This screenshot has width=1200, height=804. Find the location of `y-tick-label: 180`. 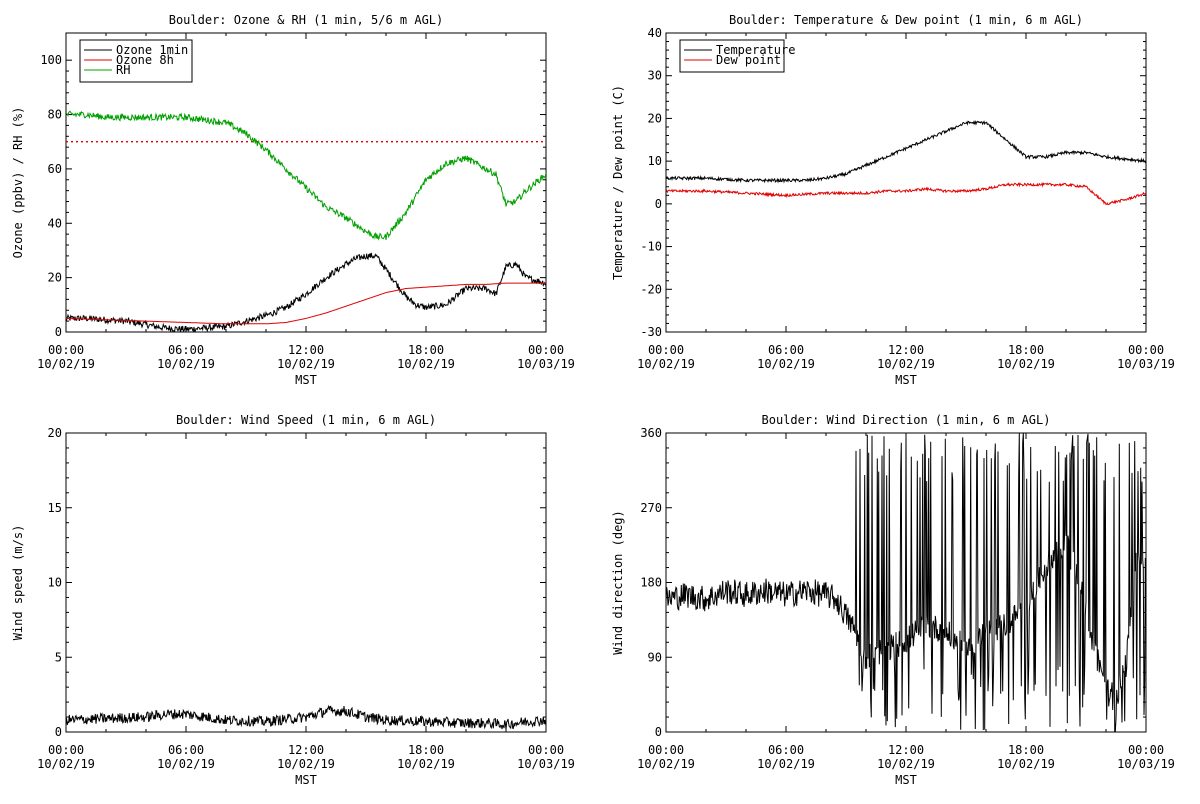

y-tick-label: 180 is located at coordinates (651, 583).